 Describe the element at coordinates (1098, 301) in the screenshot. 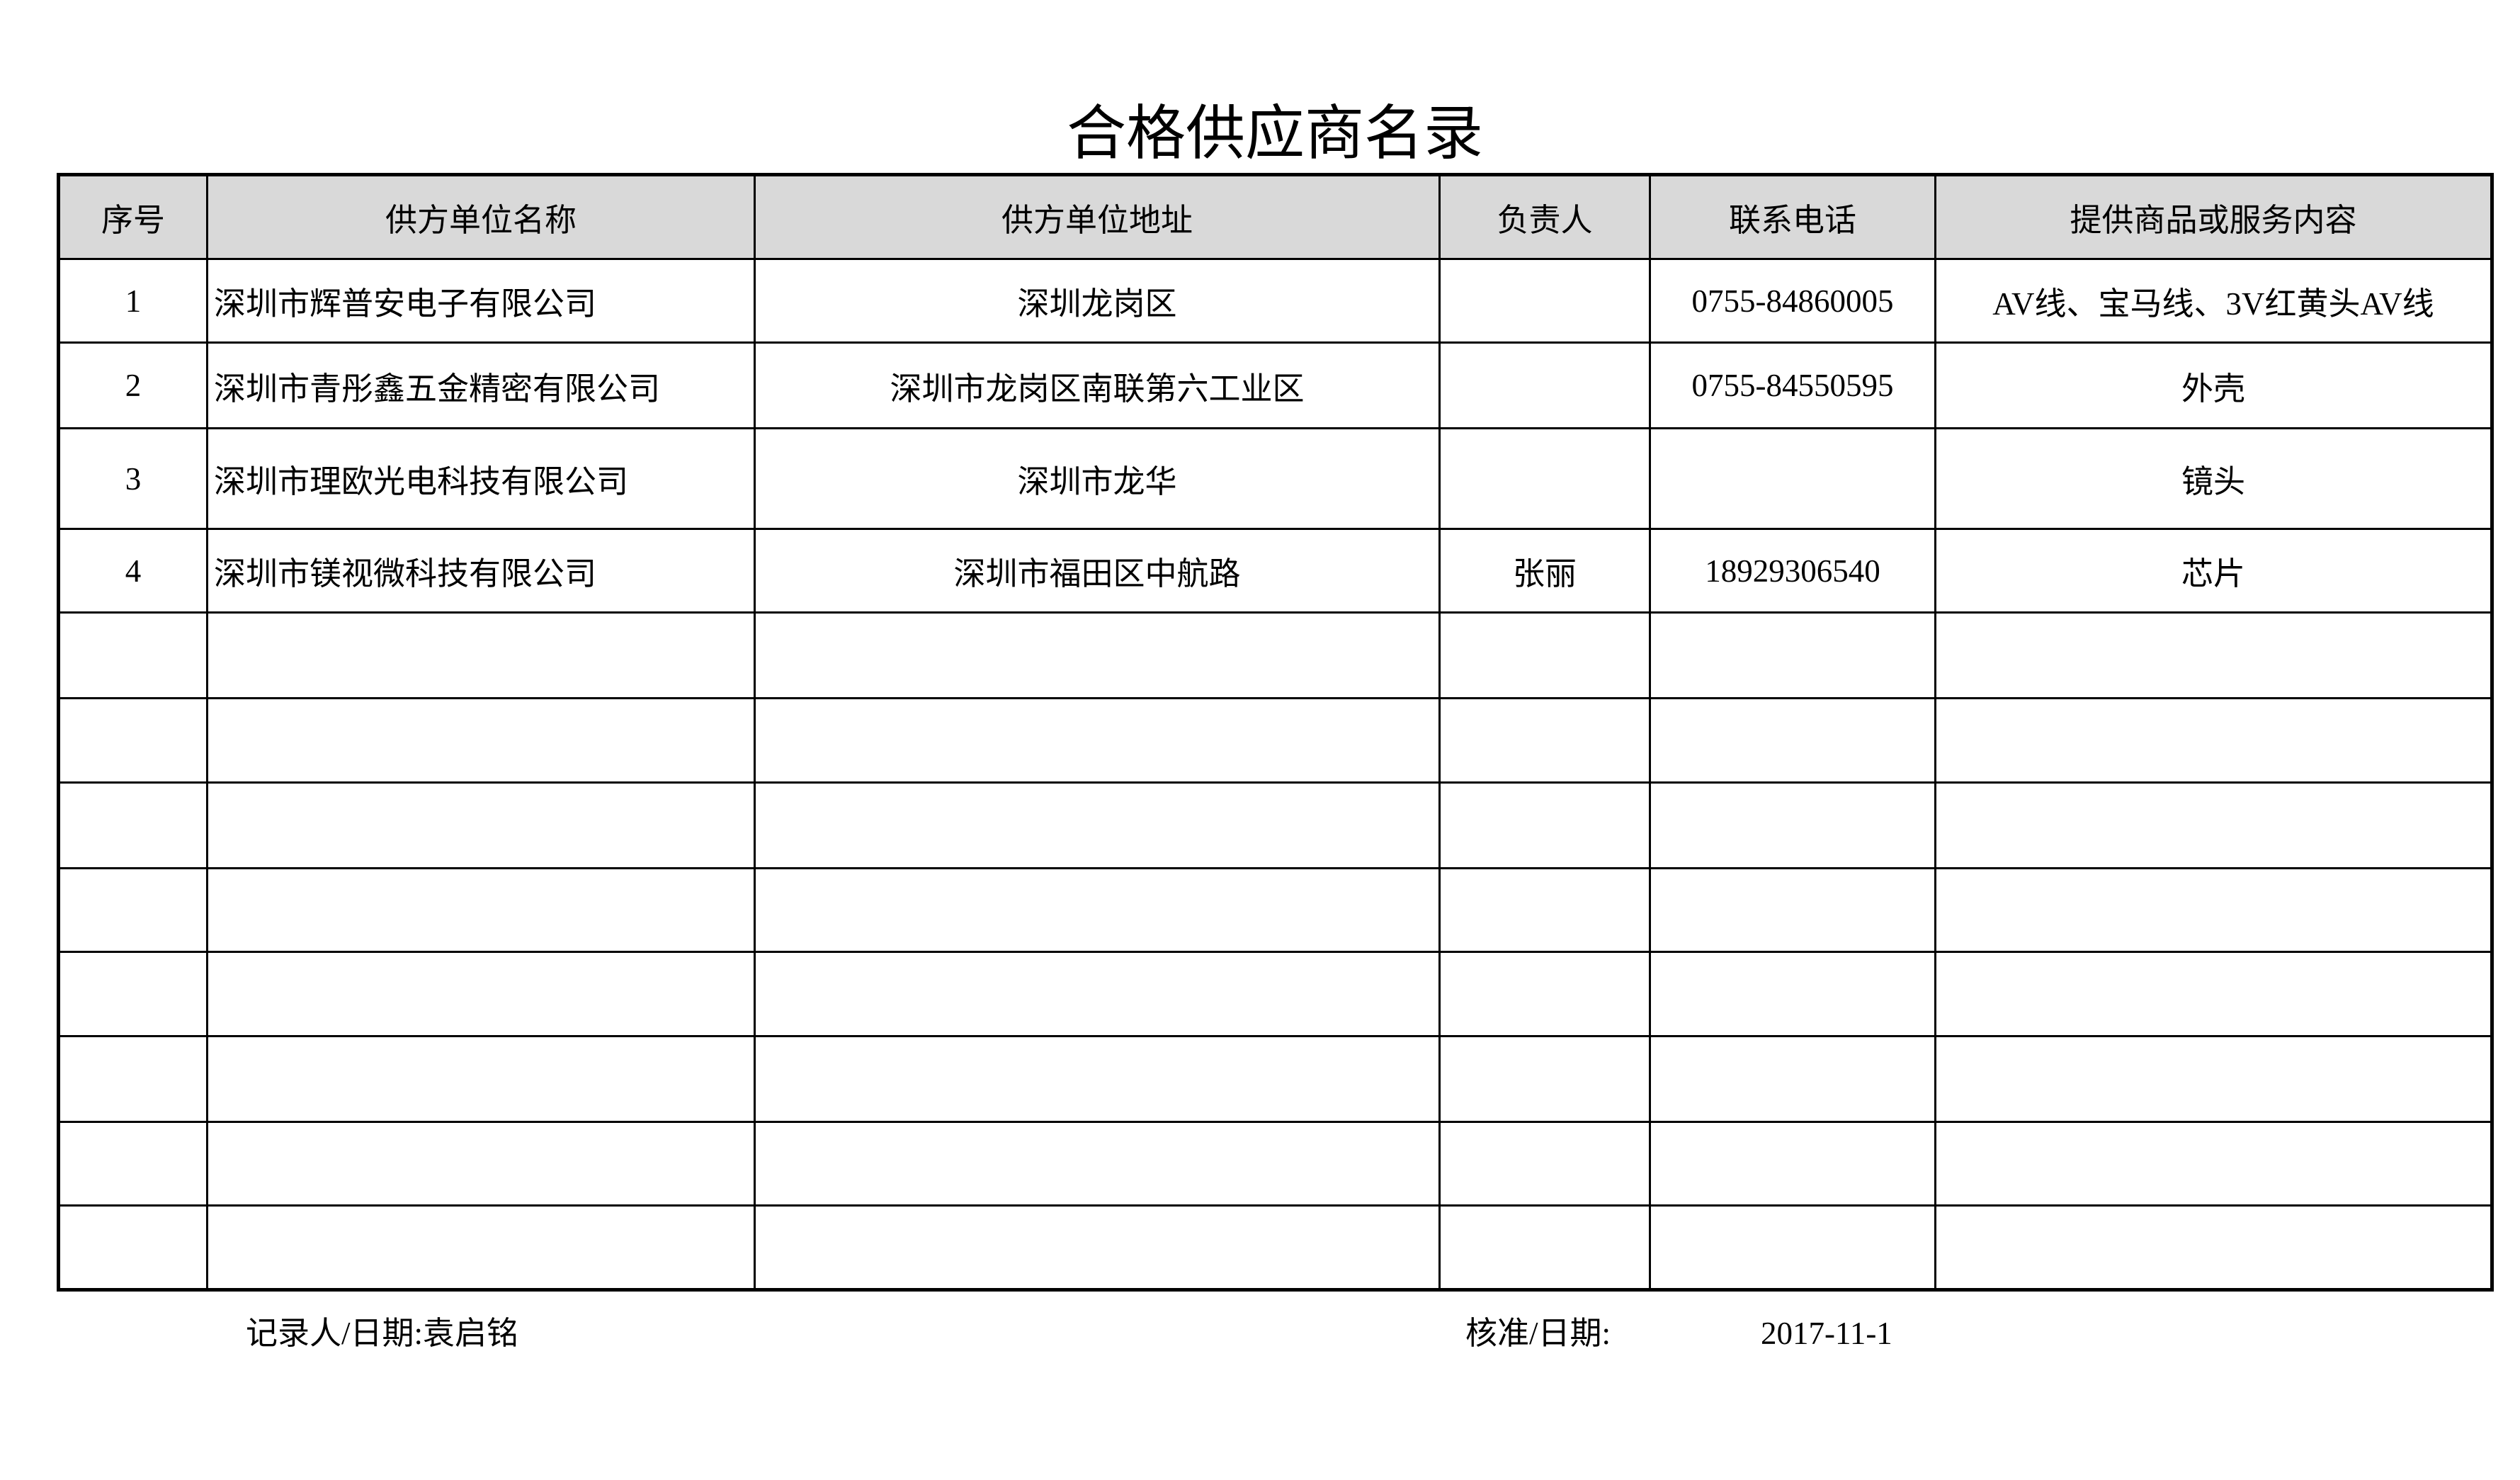

I see `cell-supplier-address: 深圳龙岗区` at that location.